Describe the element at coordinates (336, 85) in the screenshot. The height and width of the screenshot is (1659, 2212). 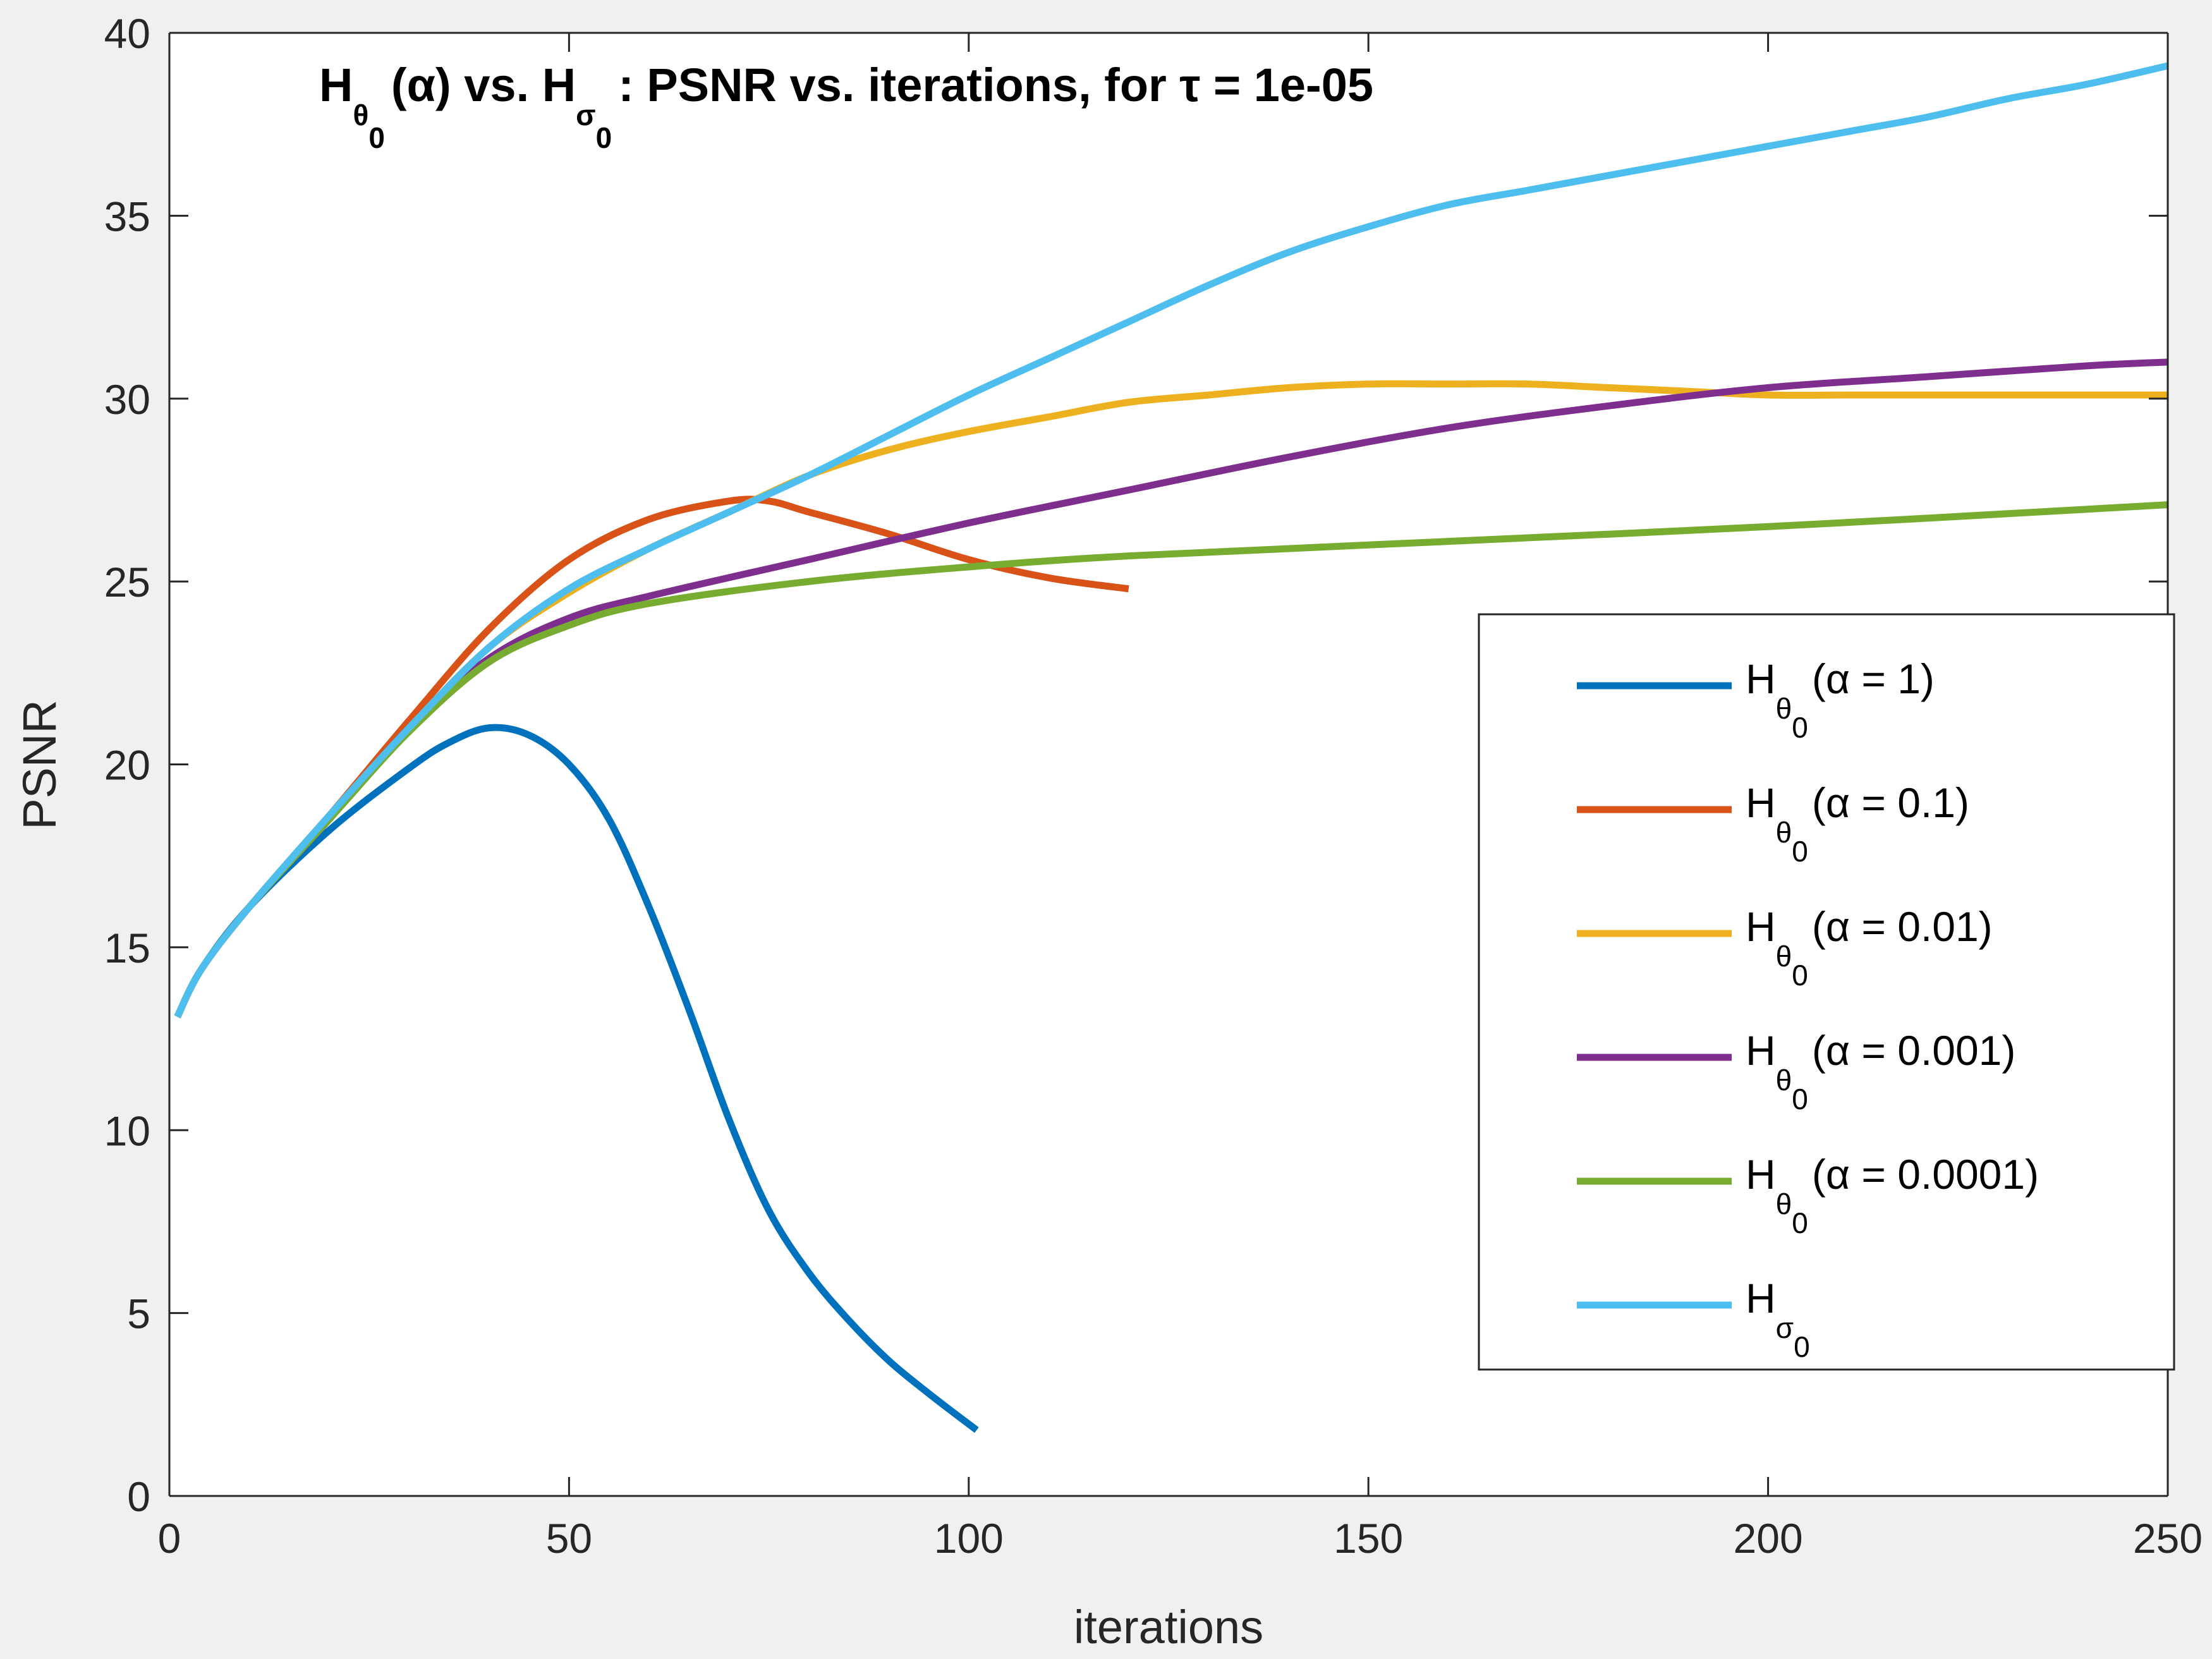
I see `title-h-theta: H` at that location.